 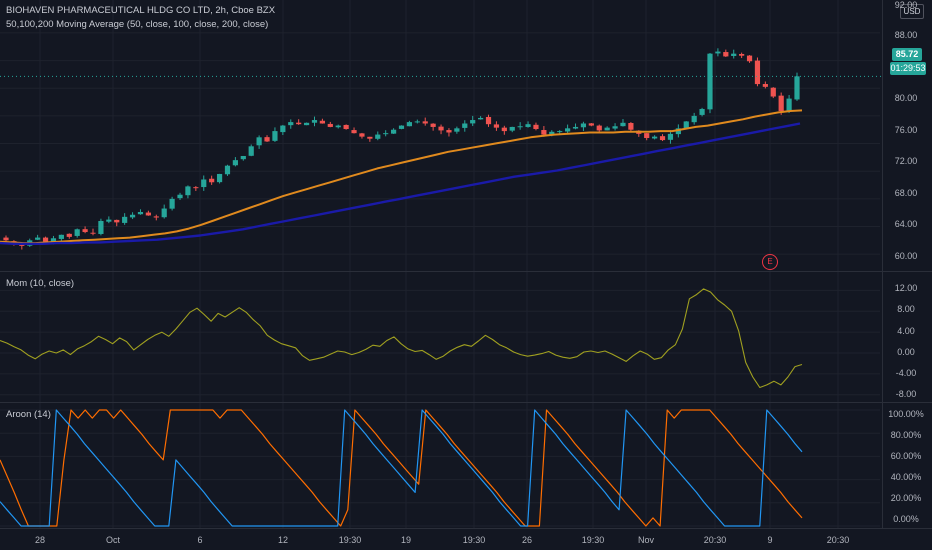 What do you see at coordinates (906, 435) in the screenshot?
I see `aroon-tick: 80.00%` at bounding box center [906, 435].